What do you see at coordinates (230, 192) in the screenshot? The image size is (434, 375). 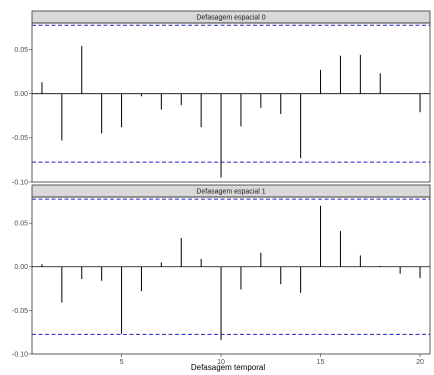 I see `panel-title: Defasagem espacial 1` at bounding box center [230, 192].